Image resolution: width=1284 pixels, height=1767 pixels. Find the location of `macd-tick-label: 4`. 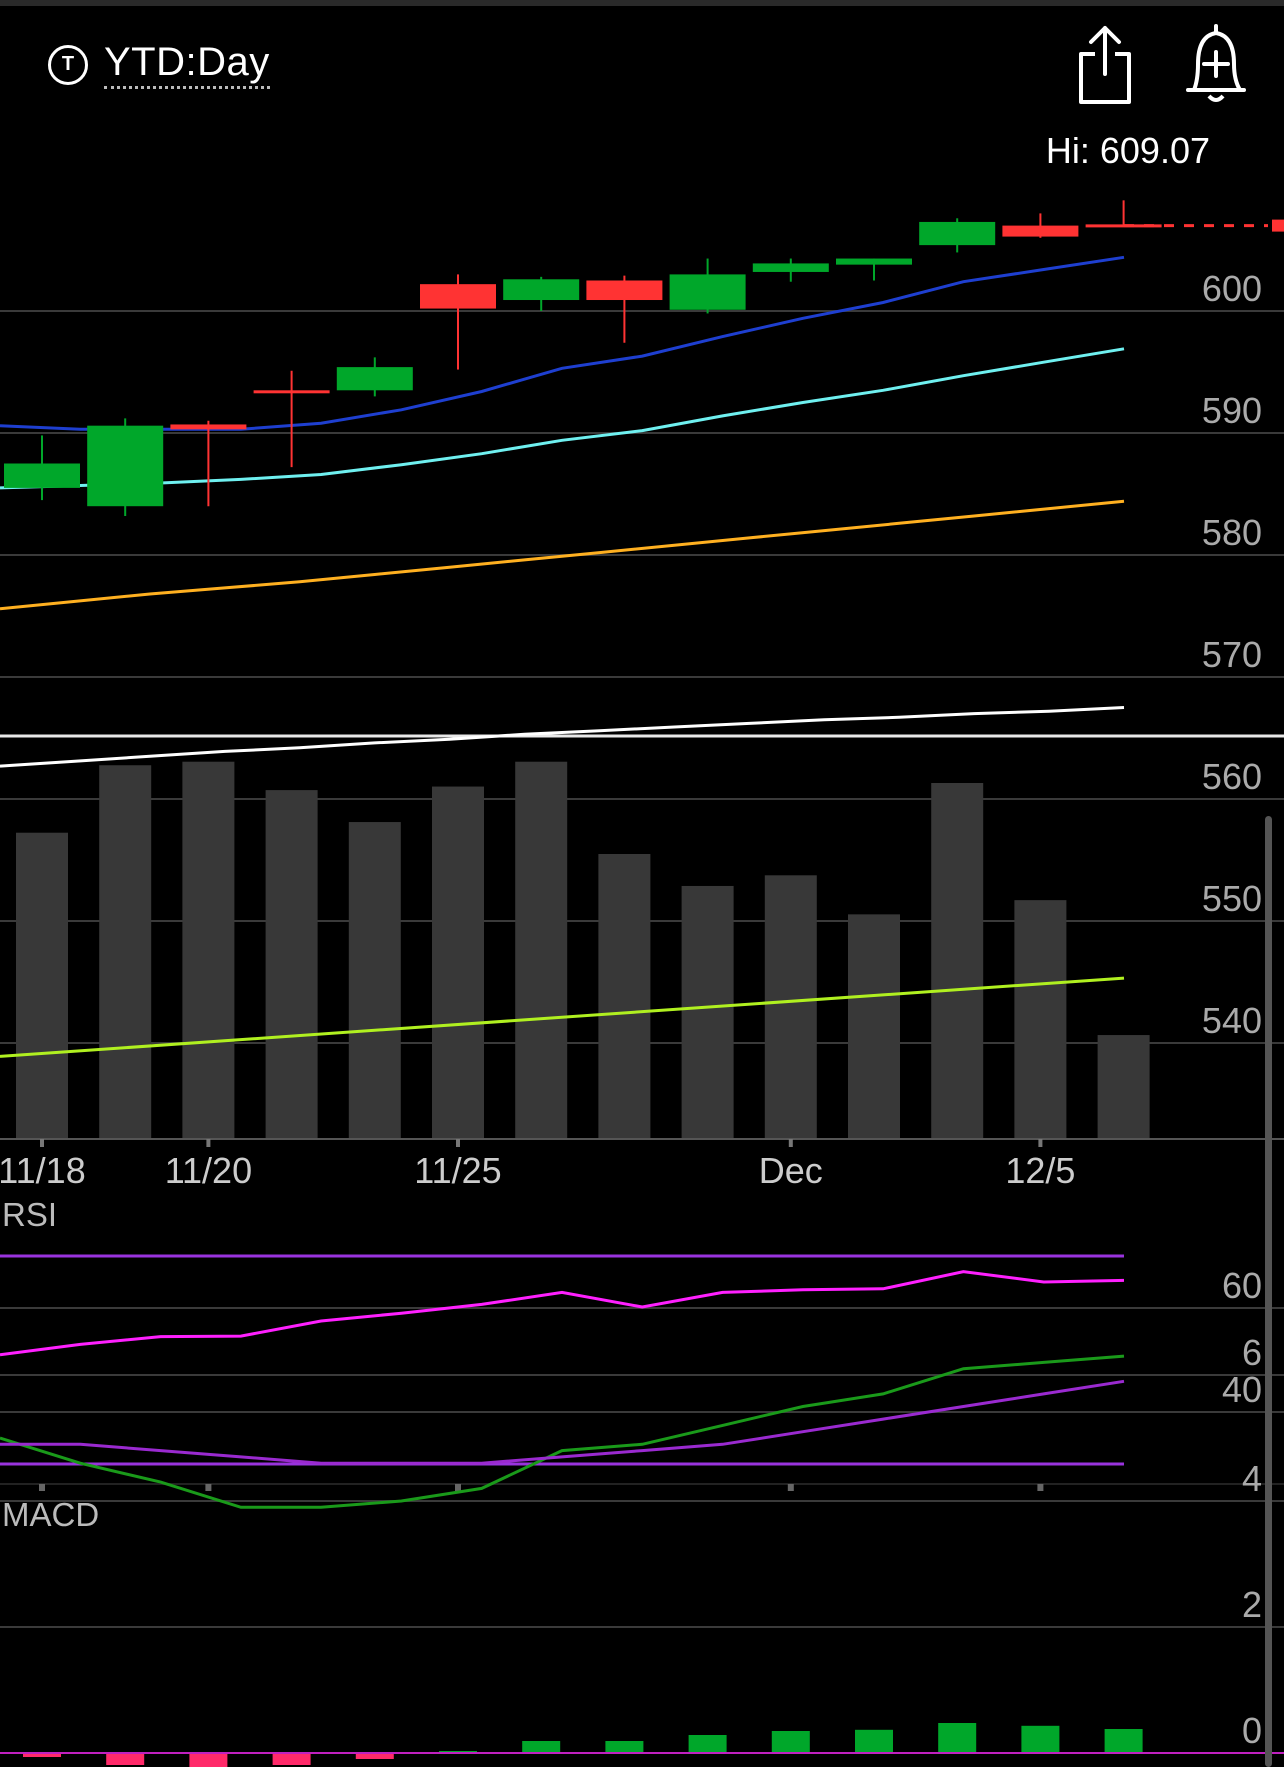

macd-tick-label: 4 is located at coordinates (1252, 1478).